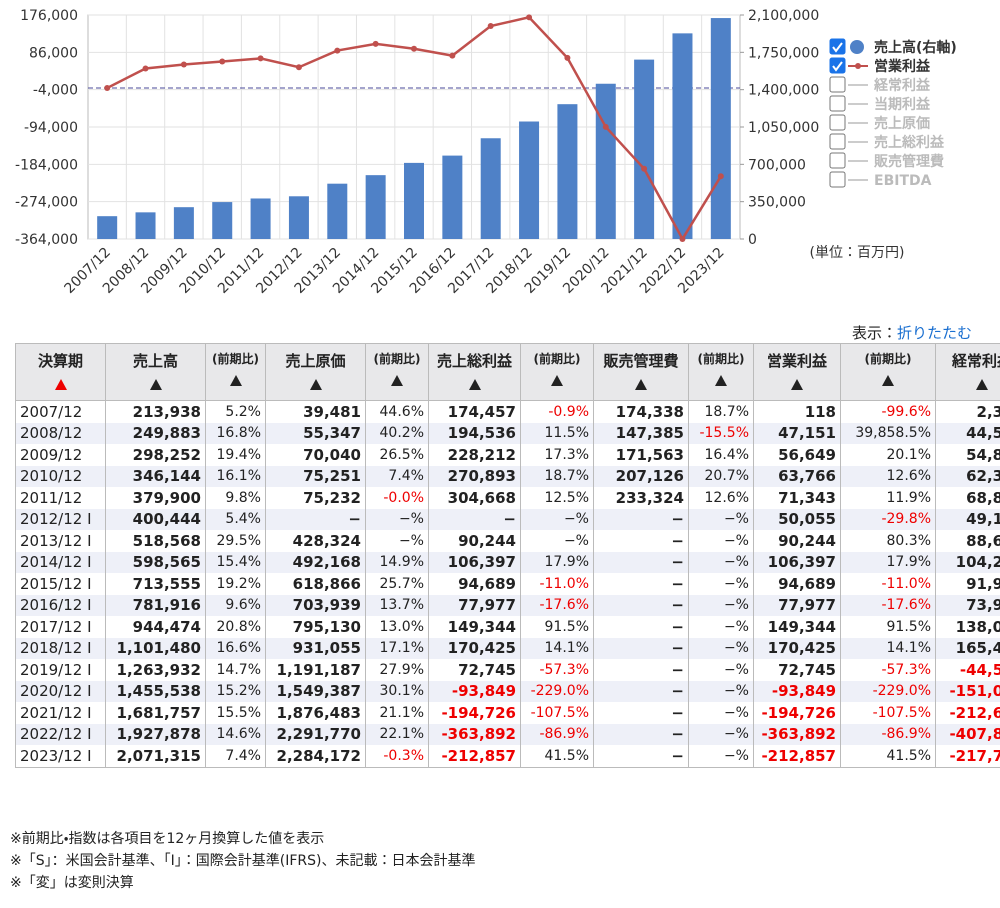 This screenshot has height=908, width=1000. Describe the element at coordinates (557, 476) in the screenshot. I see `table-cell: 18.7%` at that location.